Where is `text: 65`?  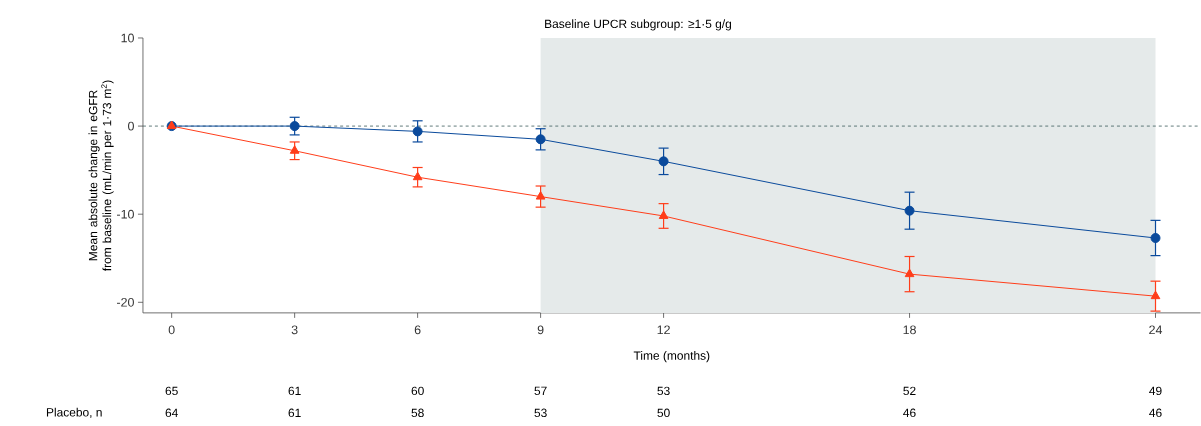
text: 65 is located at coordinates (171, 391).